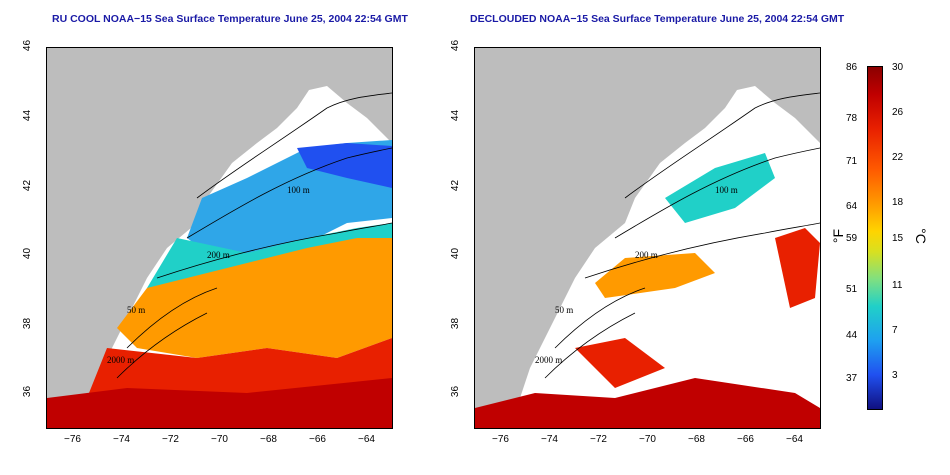  Describe the element at coordinates (852, 67) in the screenshot. I see `f-tick-86: 86` at that location.